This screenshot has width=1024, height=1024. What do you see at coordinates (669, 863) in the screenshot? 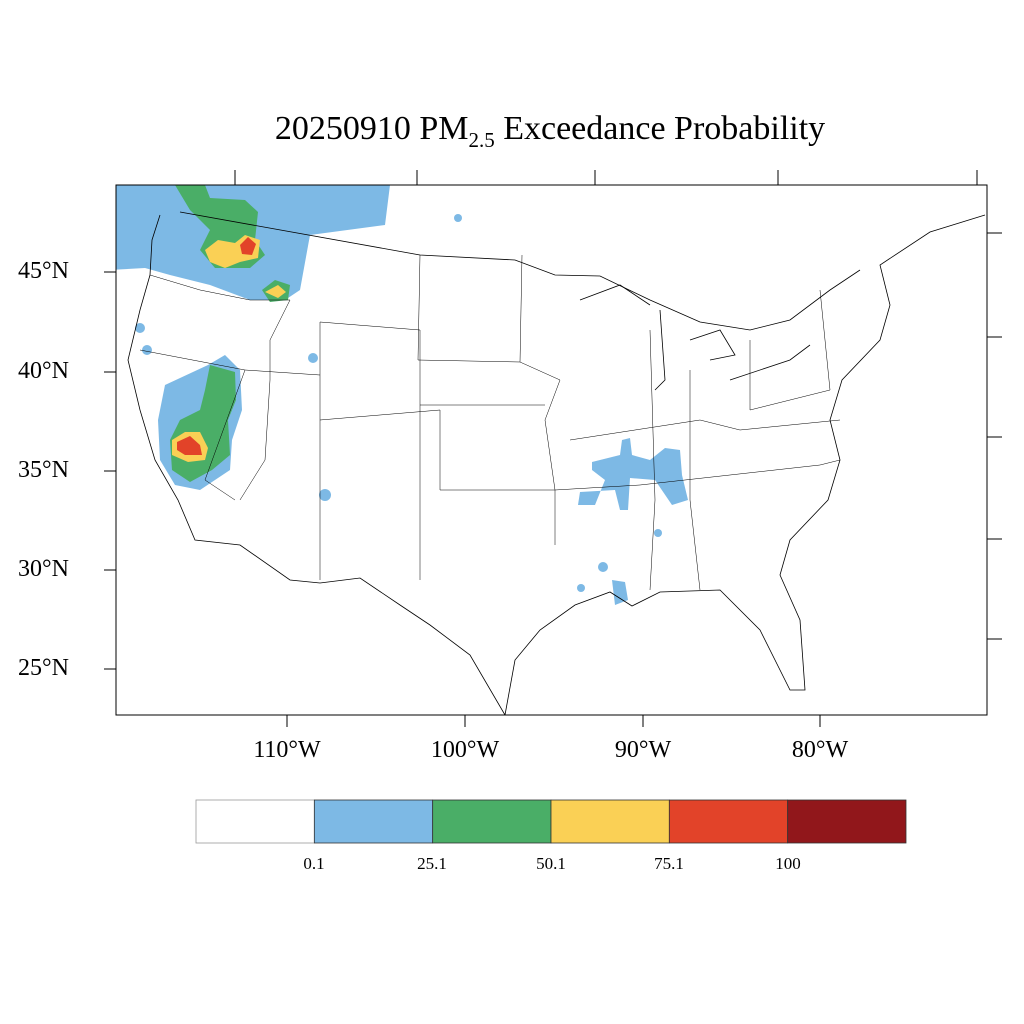
I see `colorbar-label: 75.1` at bounding box center [669, 863].